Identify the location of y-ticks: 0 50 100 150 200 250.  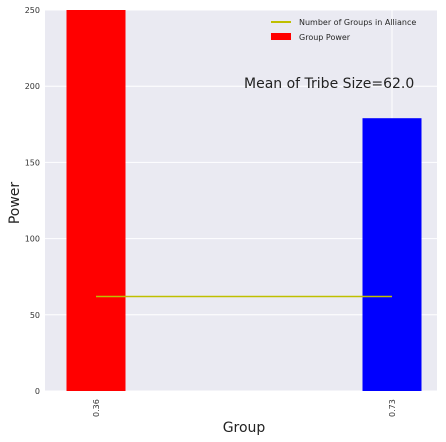
(32, 201).